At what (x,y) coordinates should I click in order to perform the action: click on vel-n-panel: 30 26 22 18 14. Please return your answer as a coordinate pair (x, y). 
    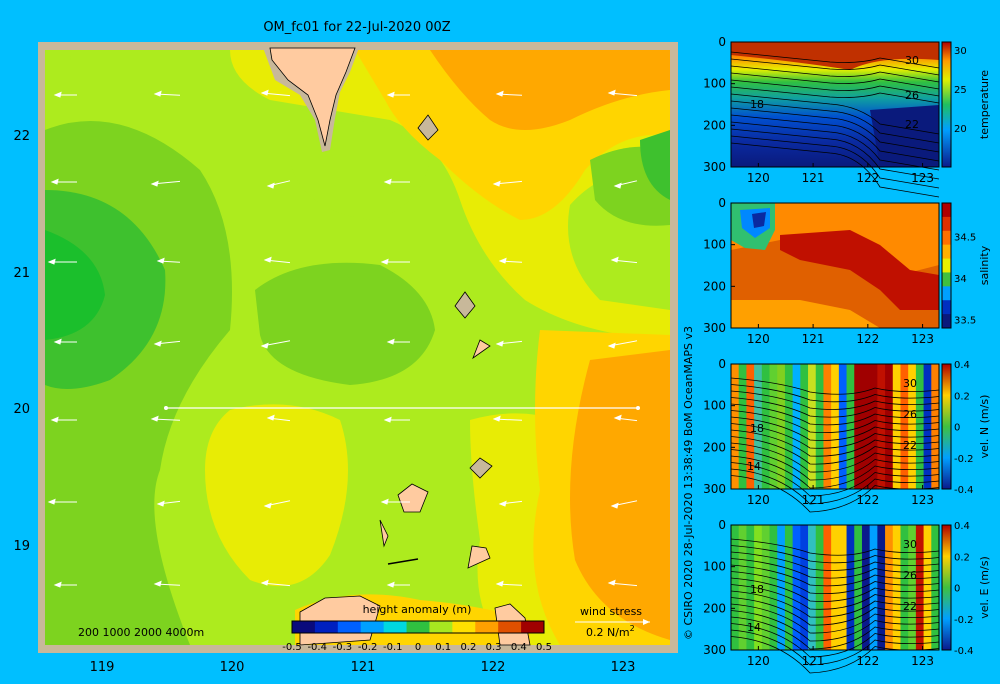
    Looking at the image, I should click on (835, 438).